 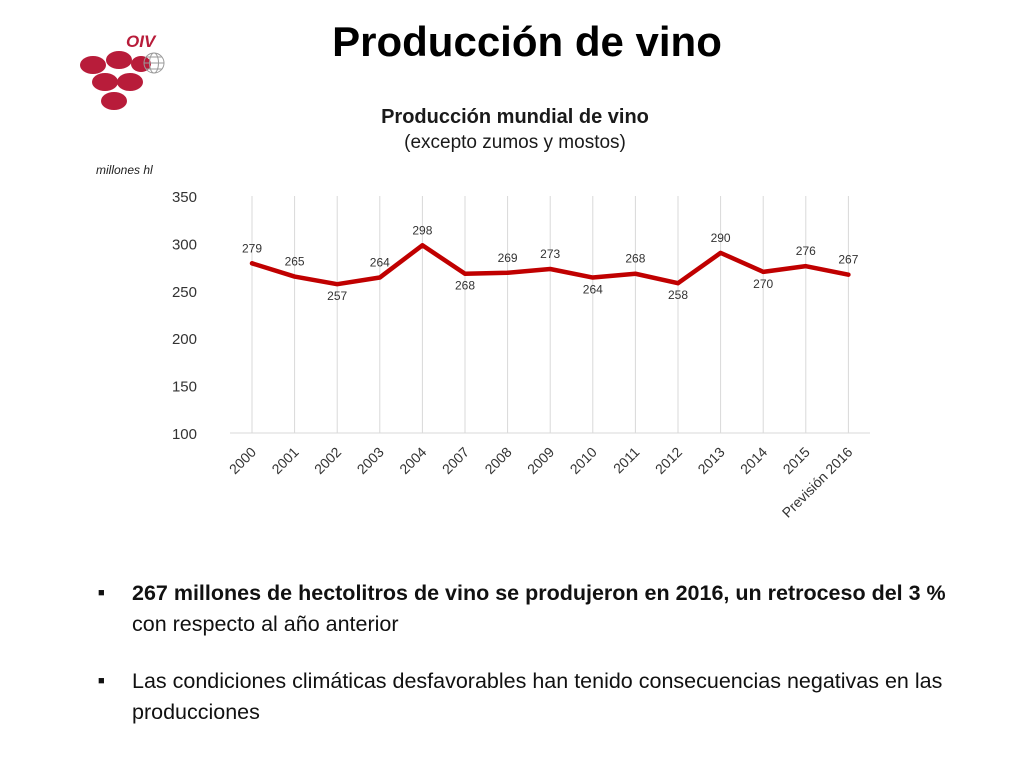 What do you see at coordinates (184, 339) in the screenshot?
I see `y-tick-label: 200` at bounding box center [184, 339].